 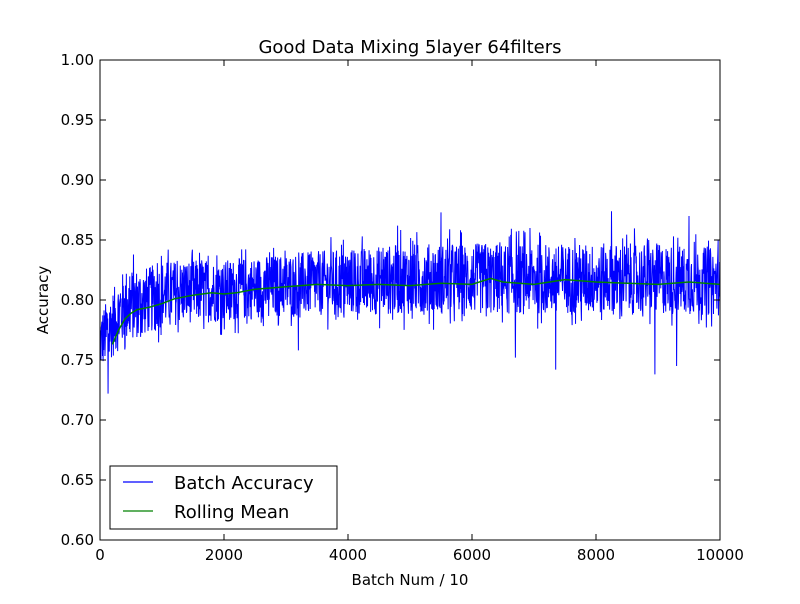 What do you see at coordinates (43, 300) in the screenshot?
I see `y-axis-label: Accuracy` at bounding box center [43, 300].